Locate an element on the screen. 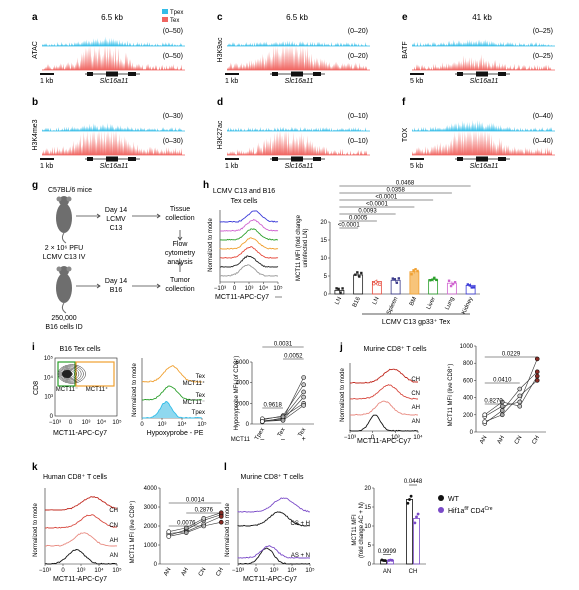 The image size is (579, 590). y-tick-label: 0 is located at coordinates (326, 295).